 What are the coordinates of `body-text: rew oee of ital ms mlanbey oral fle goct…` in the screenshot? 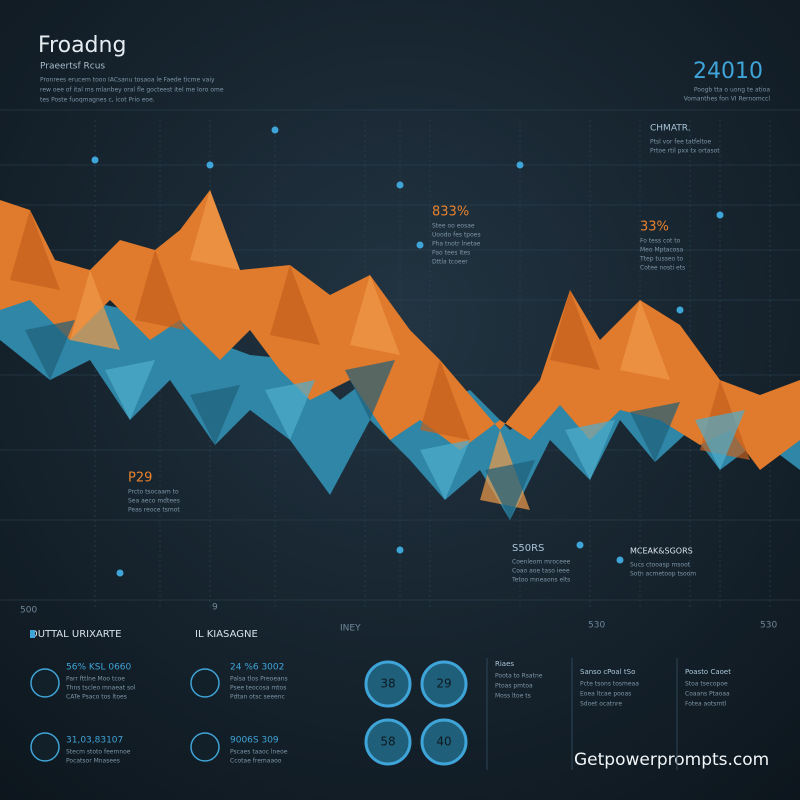 It's located at (132, 90).